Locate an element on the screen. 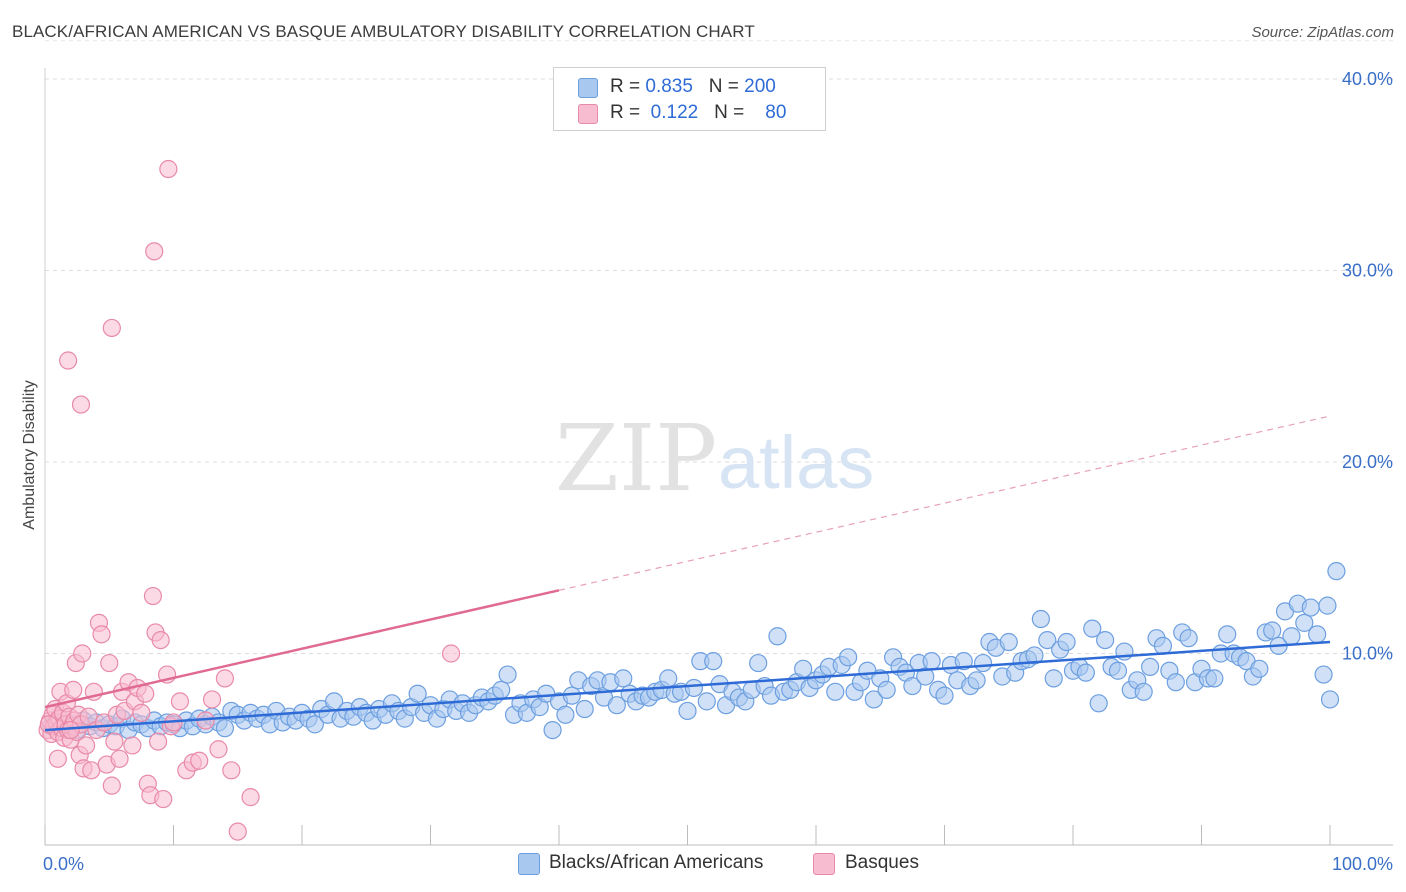  trend-line-basques is located at coordinates (302, 649).